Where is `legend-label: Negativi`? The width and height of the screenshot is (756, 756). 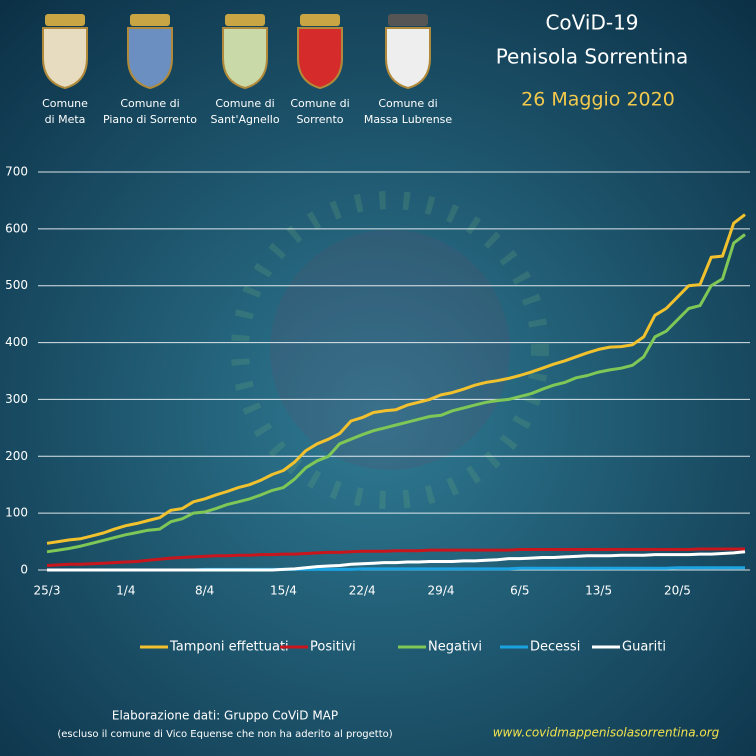 legend-label: Negativi is located at coordinates (455, 647).